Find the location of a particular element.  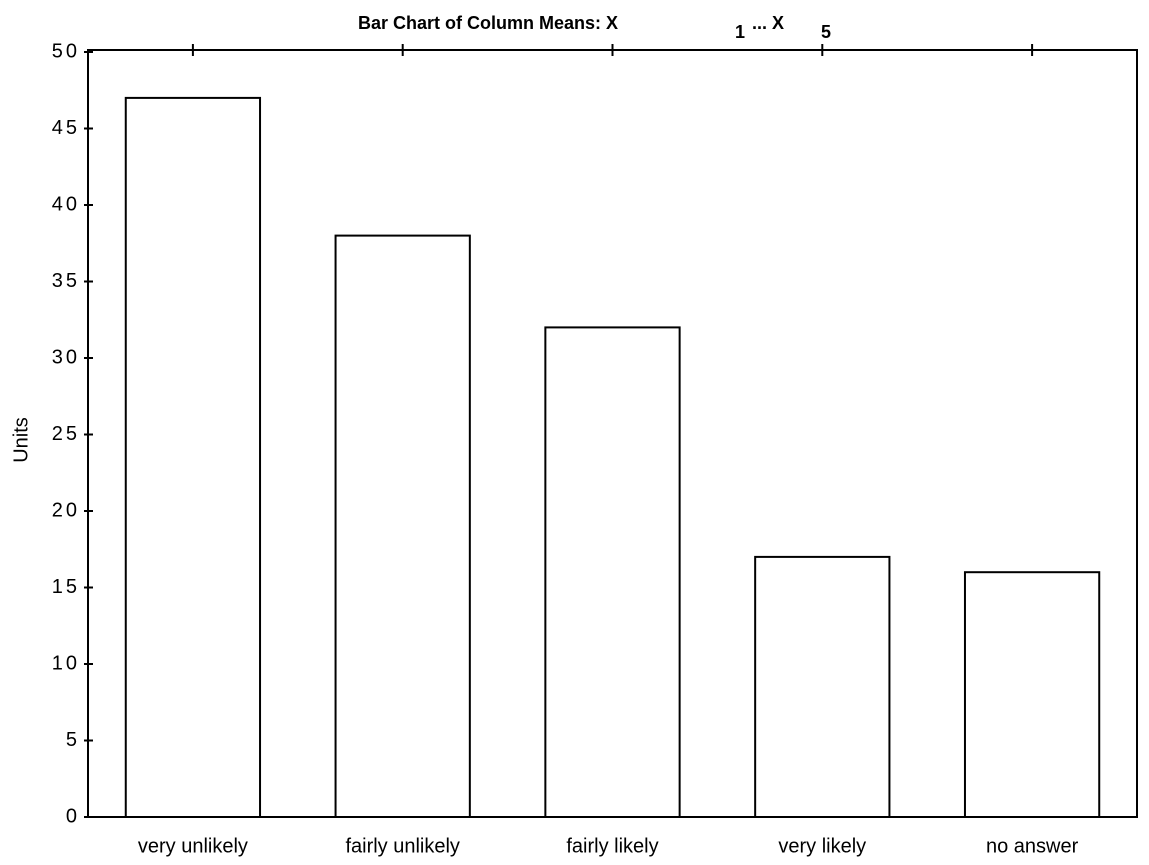

y-tick-label: 15 is located at coordinates (66, 587).